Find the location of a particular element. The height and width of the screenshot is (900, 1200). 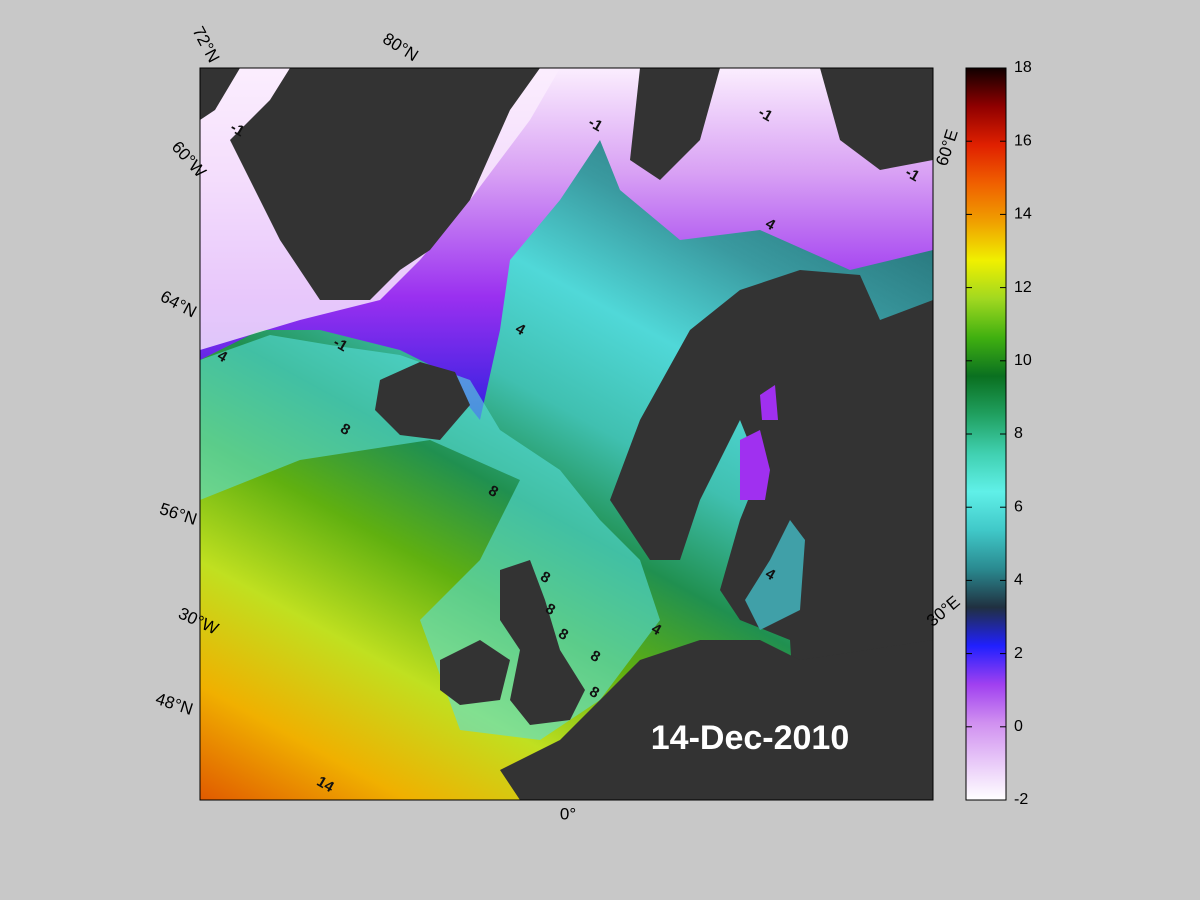

novaya-zemlya is located at coordinates (876, 119).